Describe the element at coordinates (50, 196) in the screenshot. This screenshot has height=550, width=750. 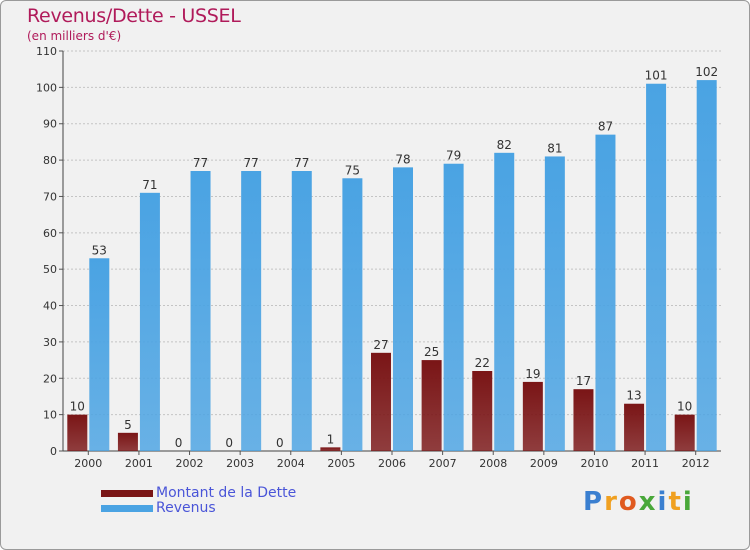
I see `y-tick-label: 70` at that location.